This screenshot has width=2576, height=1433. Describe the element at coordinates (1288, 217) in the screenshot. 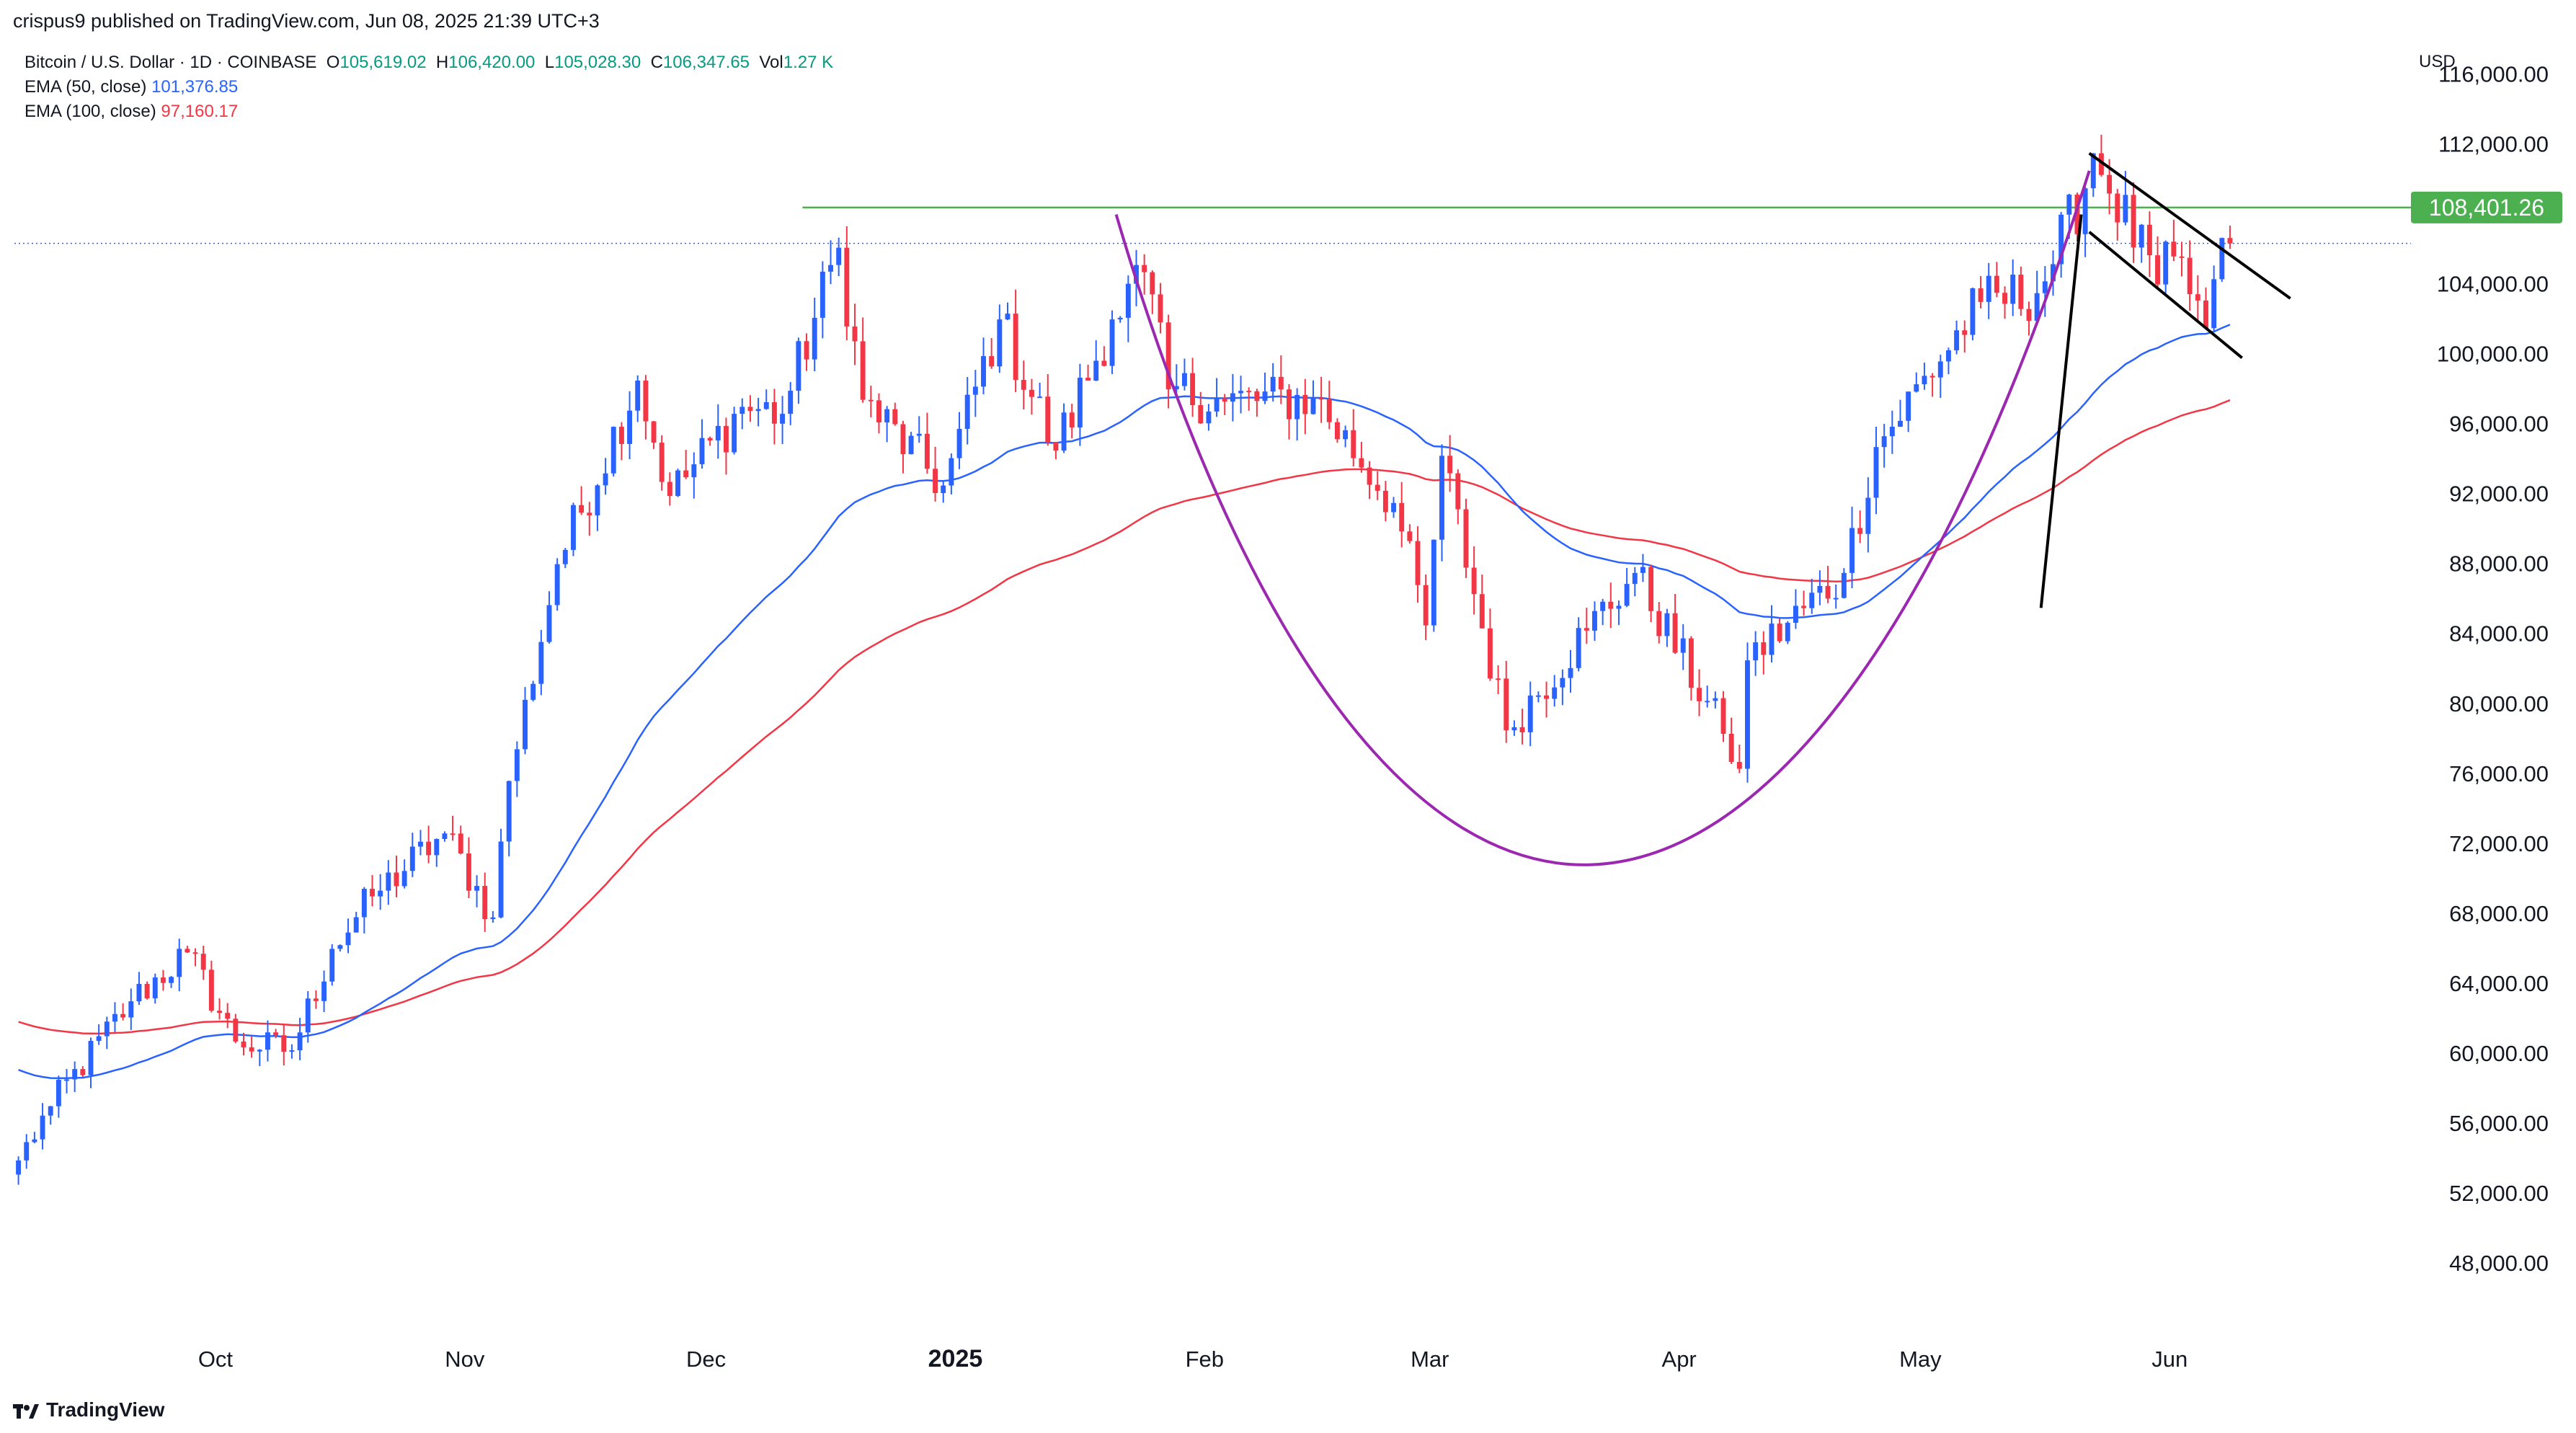

I see `resistance-layer: 108,401.26` at that location.